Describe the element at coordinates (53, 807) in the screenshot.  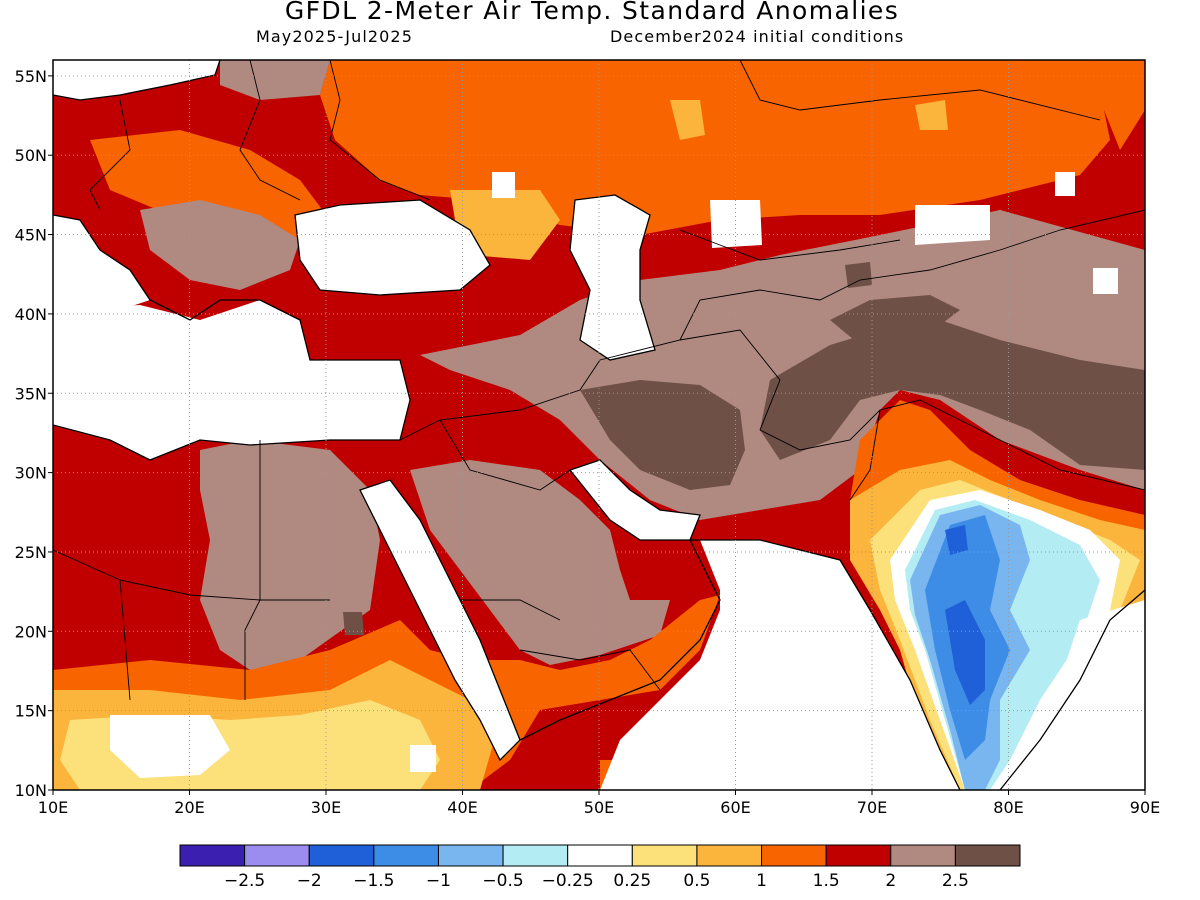
I see `lon-label: 10E` at that location.